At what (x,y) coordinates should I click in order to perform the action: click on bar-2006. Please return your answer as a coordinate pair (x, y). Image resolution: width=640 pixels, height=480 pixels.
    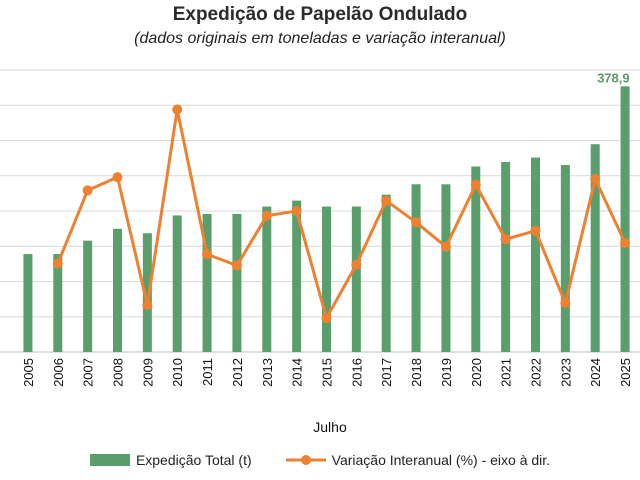
    Looking at the image, I should click on (58, 303).